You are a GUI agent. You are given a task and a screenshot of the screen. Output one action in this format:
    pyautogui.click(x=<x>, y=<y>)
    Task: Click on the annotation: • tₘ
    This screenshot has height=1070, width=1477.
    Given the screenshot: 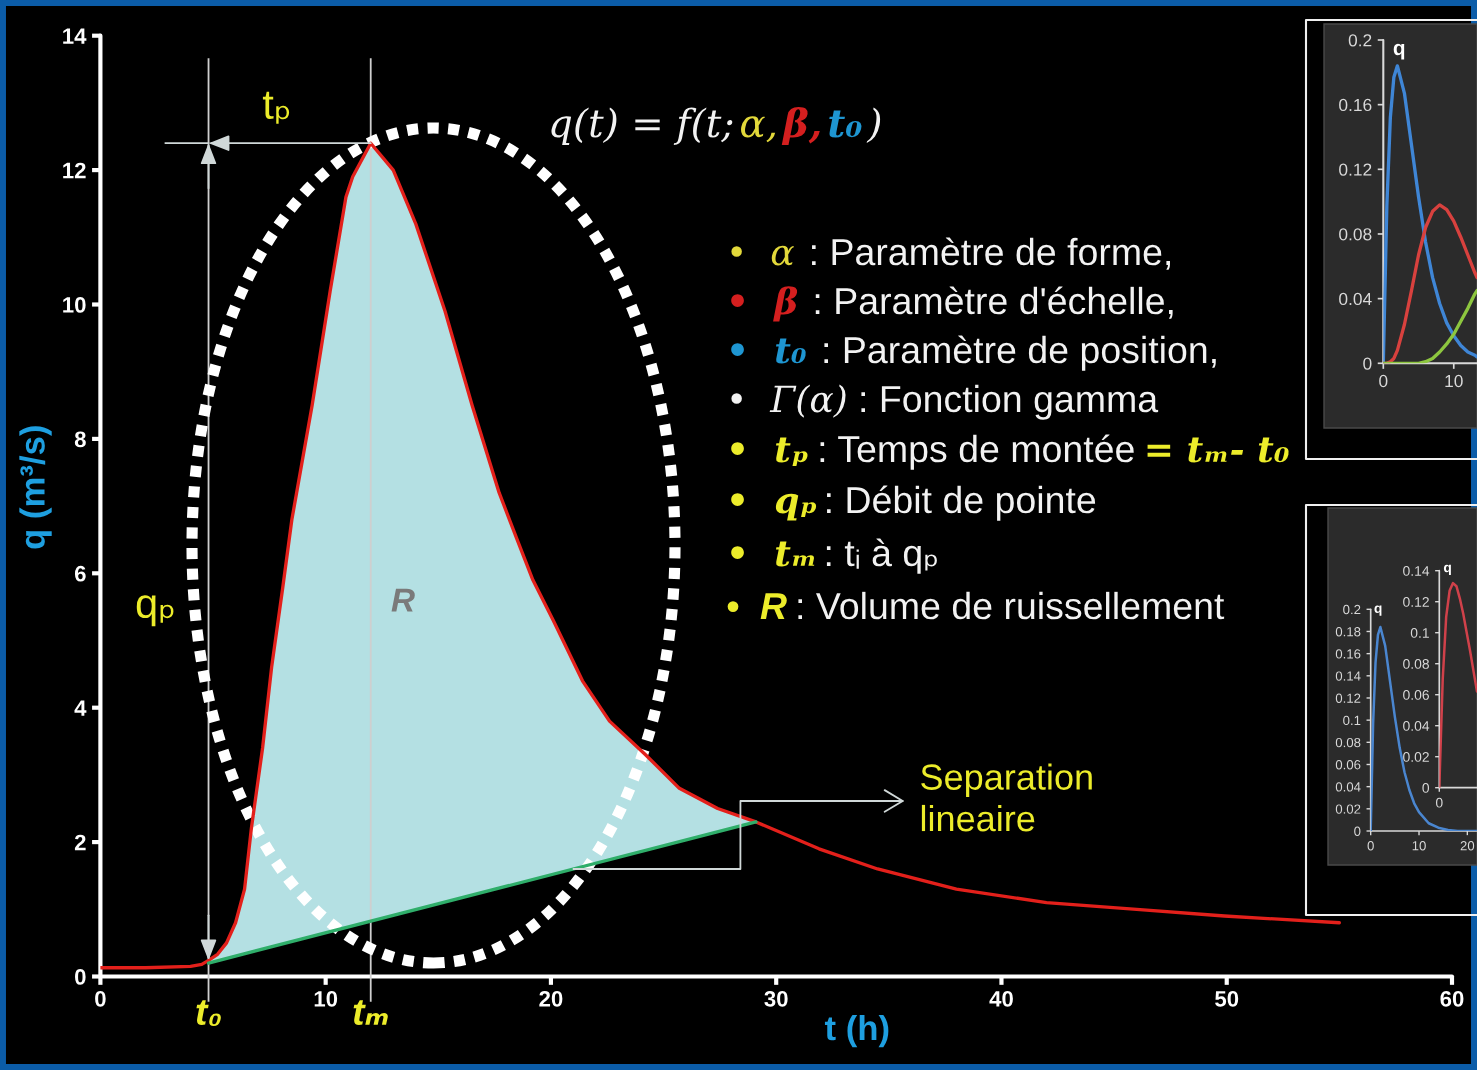 What is the action you would take?
    pyautogui.click(x=773, y=554)
    